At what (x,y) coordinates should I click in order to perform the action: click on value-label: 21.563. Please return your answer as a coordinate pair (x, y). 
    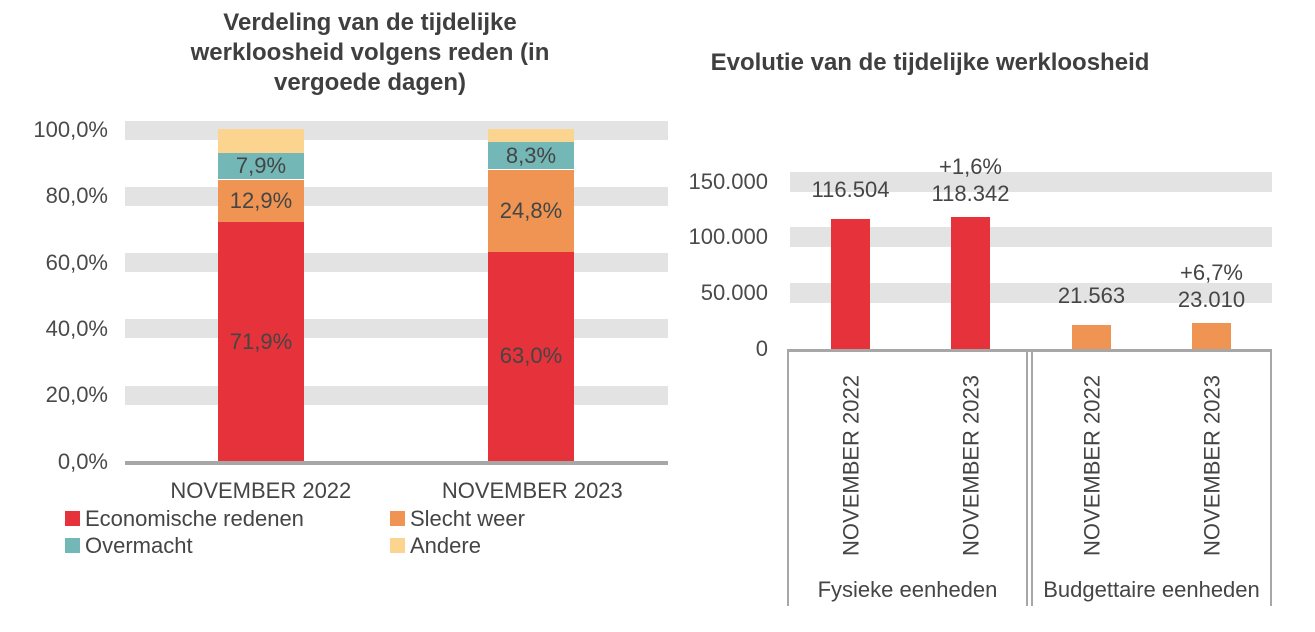
    Looking at the image, I should click on (1091, 295).